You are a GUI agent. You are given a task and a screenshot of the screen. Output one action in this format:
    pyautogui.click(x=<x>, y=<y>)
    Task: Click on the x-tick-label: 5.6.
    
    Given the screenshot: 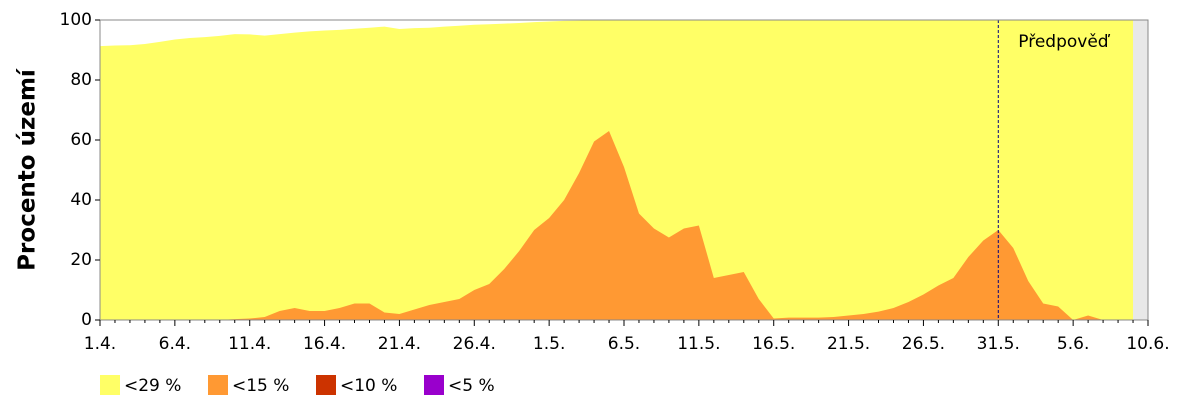 What is the action you would take?
    pyautogui.click(x=1073, y=344)
    